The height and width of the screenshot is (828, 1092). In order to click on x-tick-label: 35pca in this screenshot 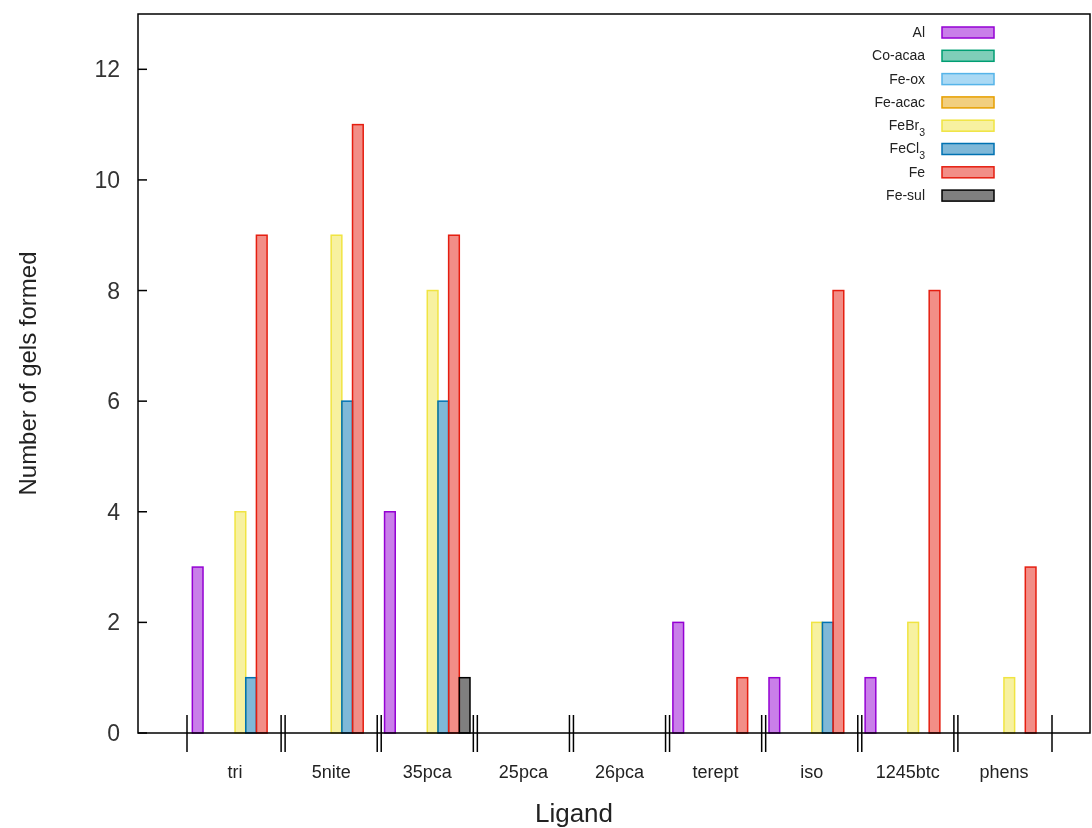, I will do `click(427, 772)`.